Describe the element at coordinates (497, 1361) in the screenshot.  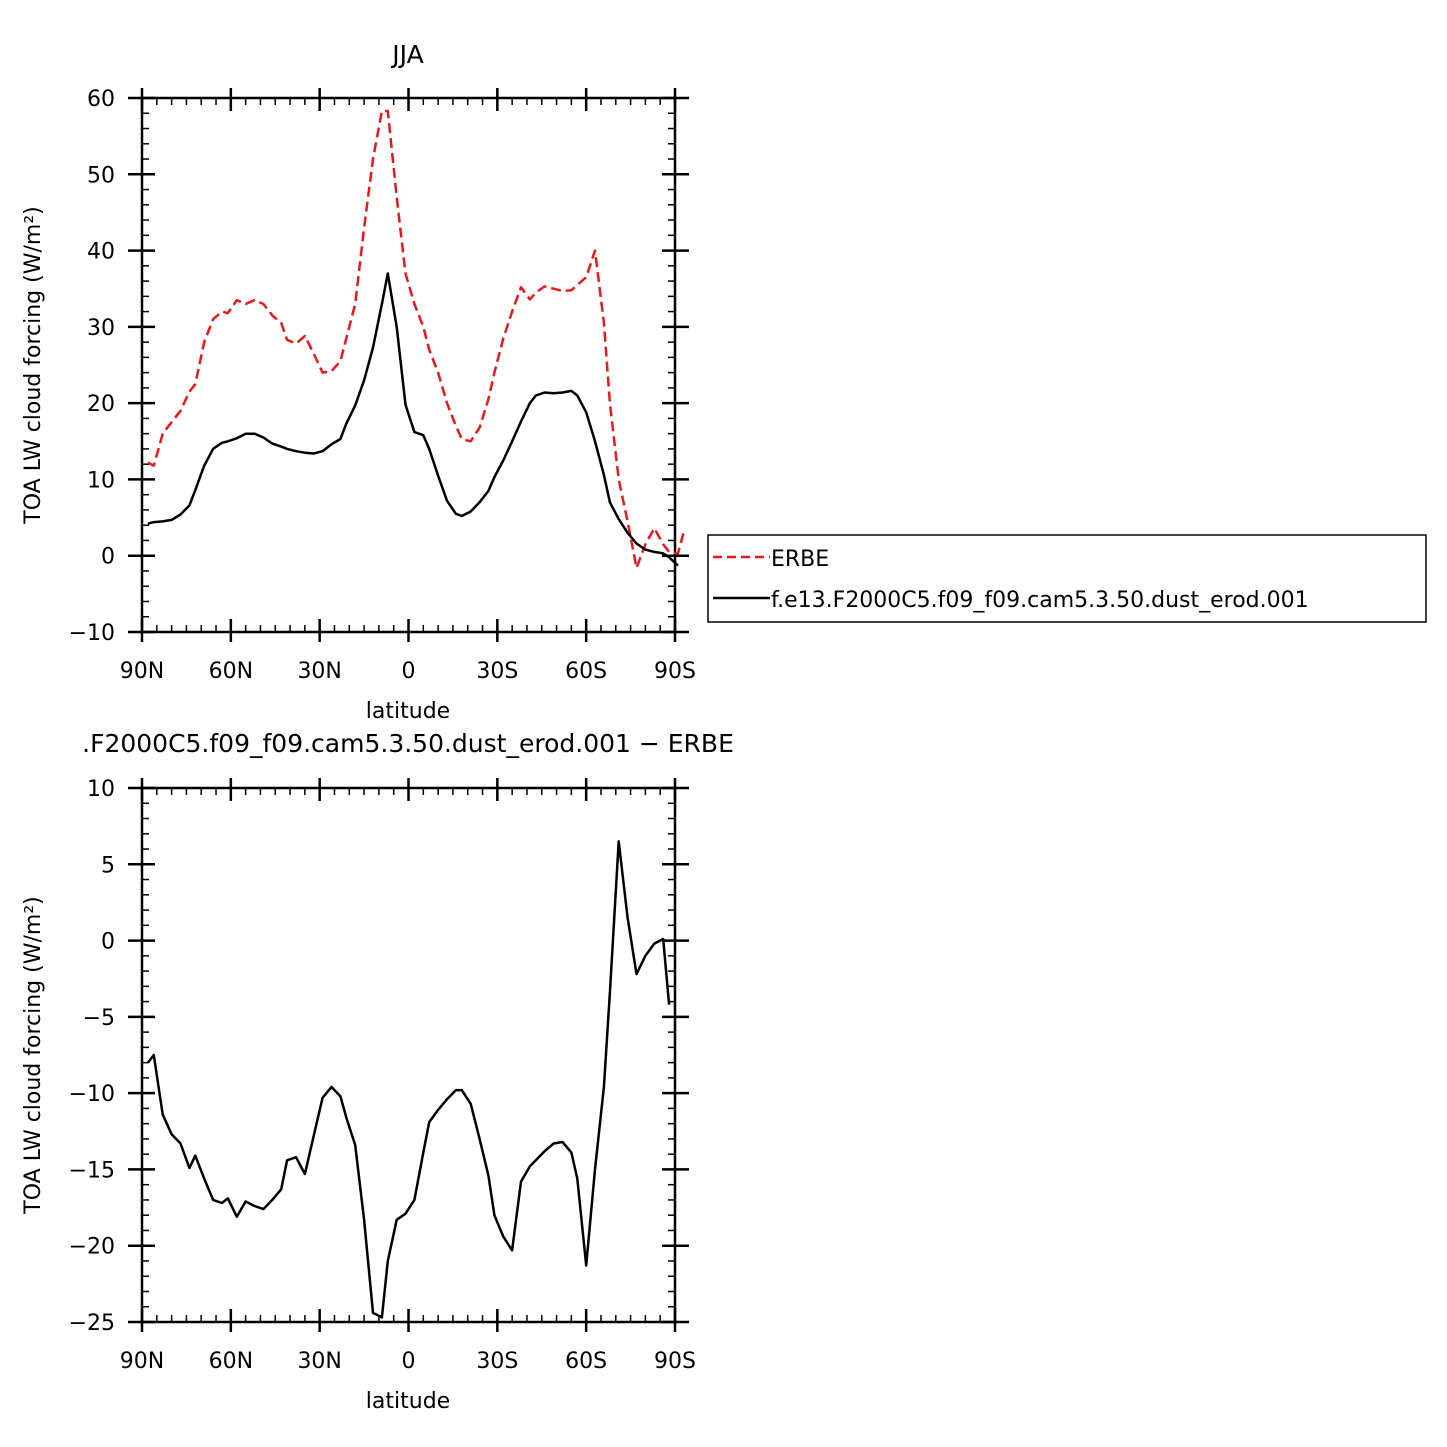
I see `bottom-x-tick-label: 30S` at that location.